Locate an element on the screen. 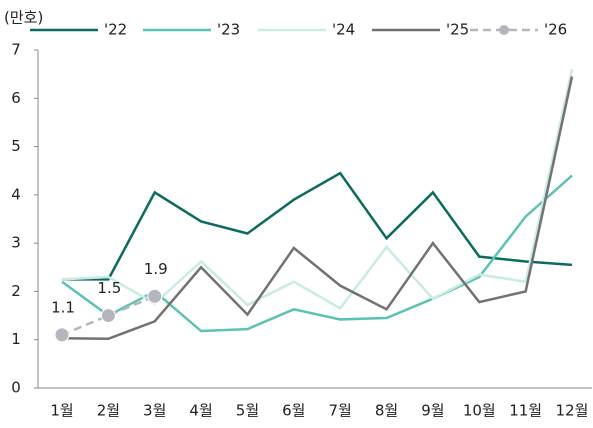 Image resolution: width=593 pixels, height=428 pixels. series-line is located at coordinates (108, 316).